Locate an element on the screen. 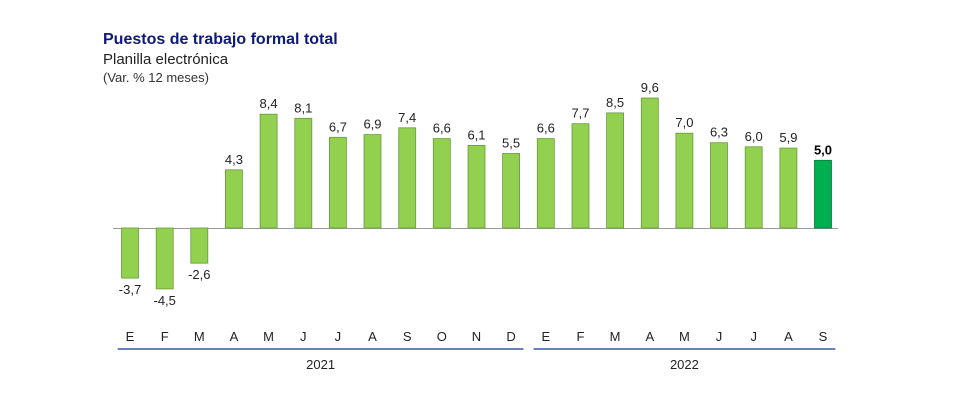  data-label: 7,7 is located at coordinates (580, 113).